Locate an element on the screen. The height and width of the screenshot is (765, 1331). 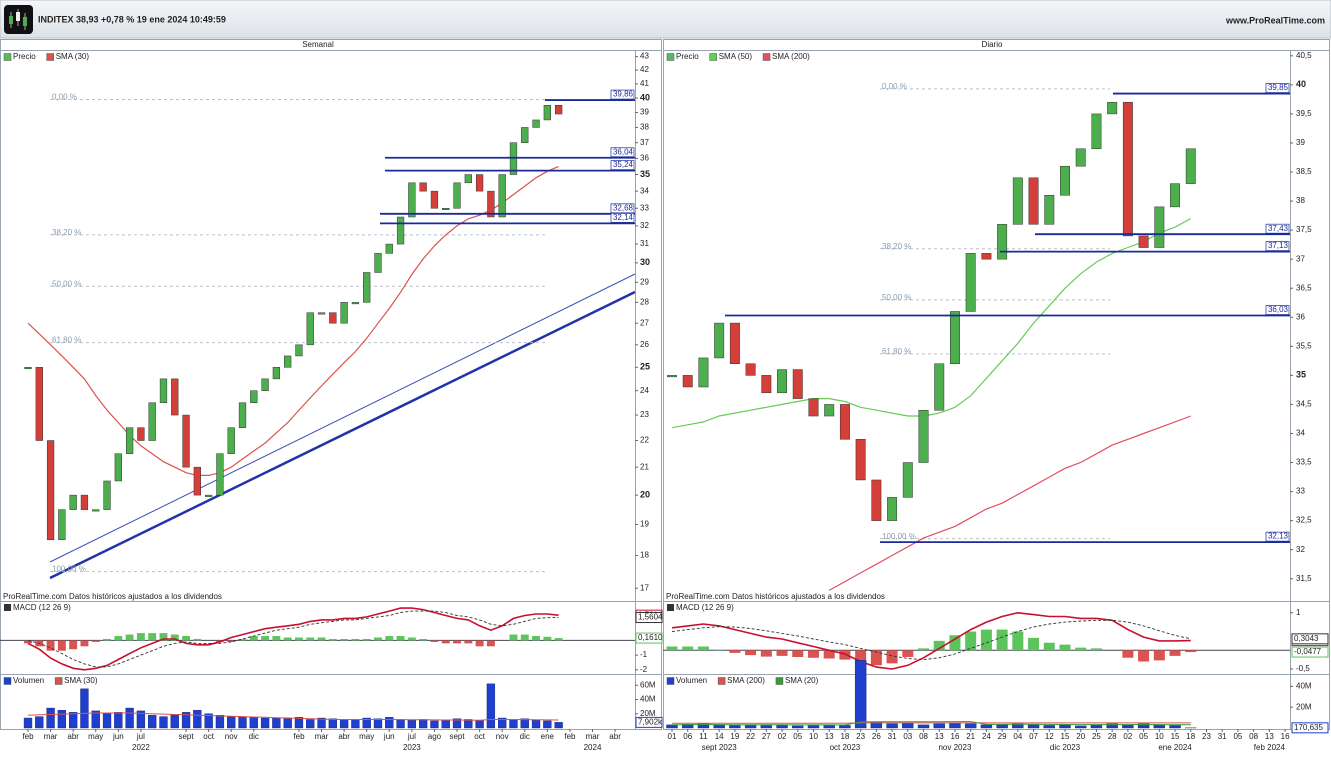
x-tick-label: 08 is located at coordinates (923, 736).